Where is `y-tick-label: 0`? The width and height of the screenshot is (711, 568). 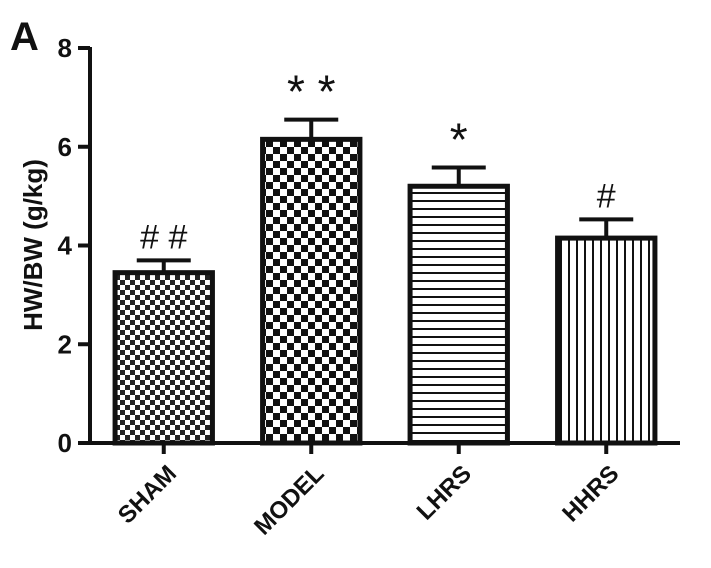 y-tick-label: 0 is located at coordinates (65, 443).